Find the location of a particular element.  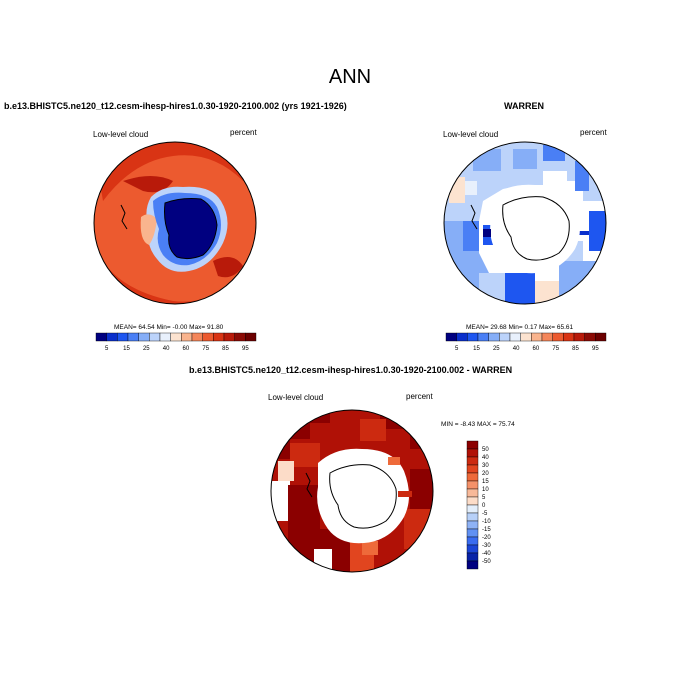

panel-diff-colorbar-label: -50 is located at coordinates (486, 562).